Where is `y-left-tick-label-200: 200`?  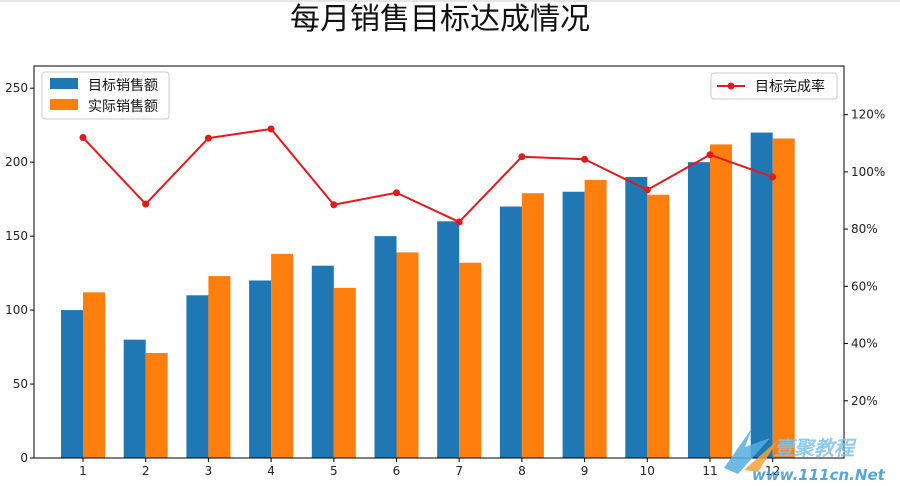 y-left-tick-label-200: 200 is located at coordinates (16, 162).